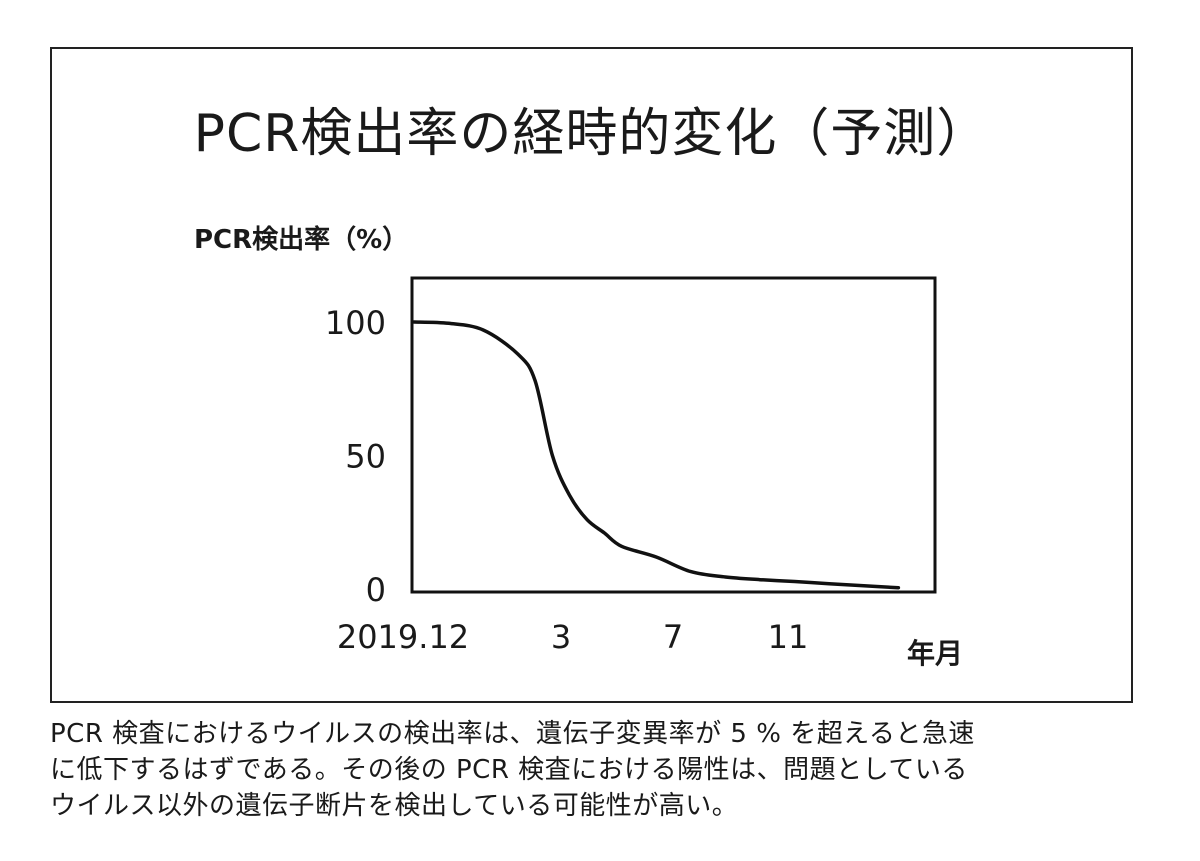 The width and height of the screenshot is (1200, 861). I want to click on y-tick-label: 0, so click(376, 590).